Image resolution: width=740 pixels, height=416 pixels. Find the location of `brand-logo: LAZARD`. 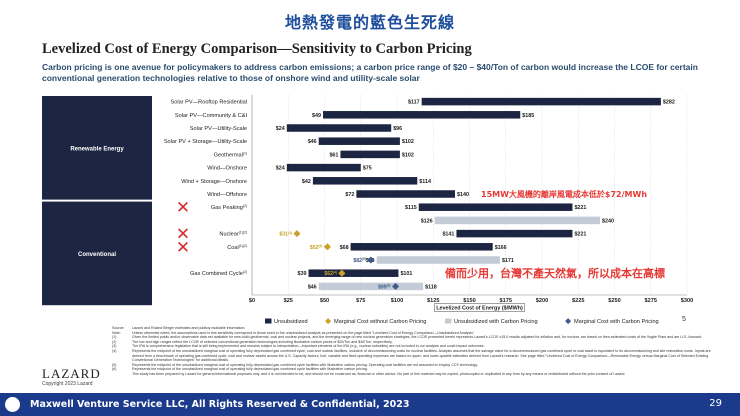

brand-logo: LAZARD is located at coordinates (71, 373).